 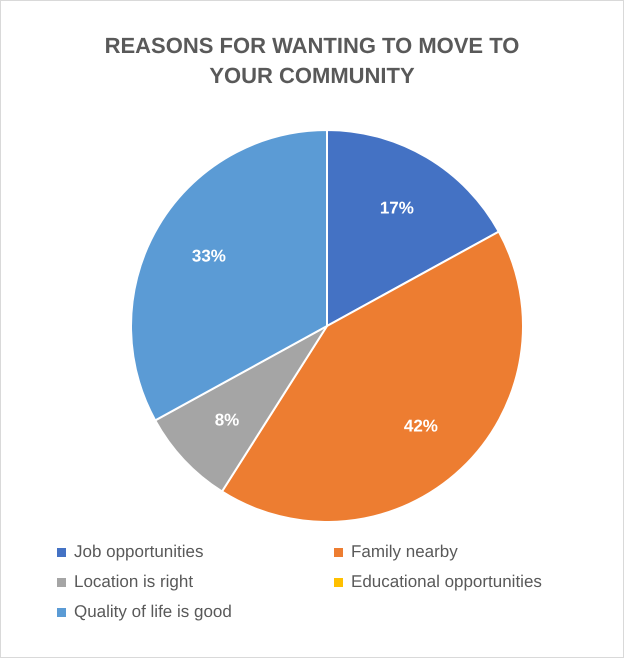 I want to click on legend-label: Quality of life is good, so click(x=153, y=612).